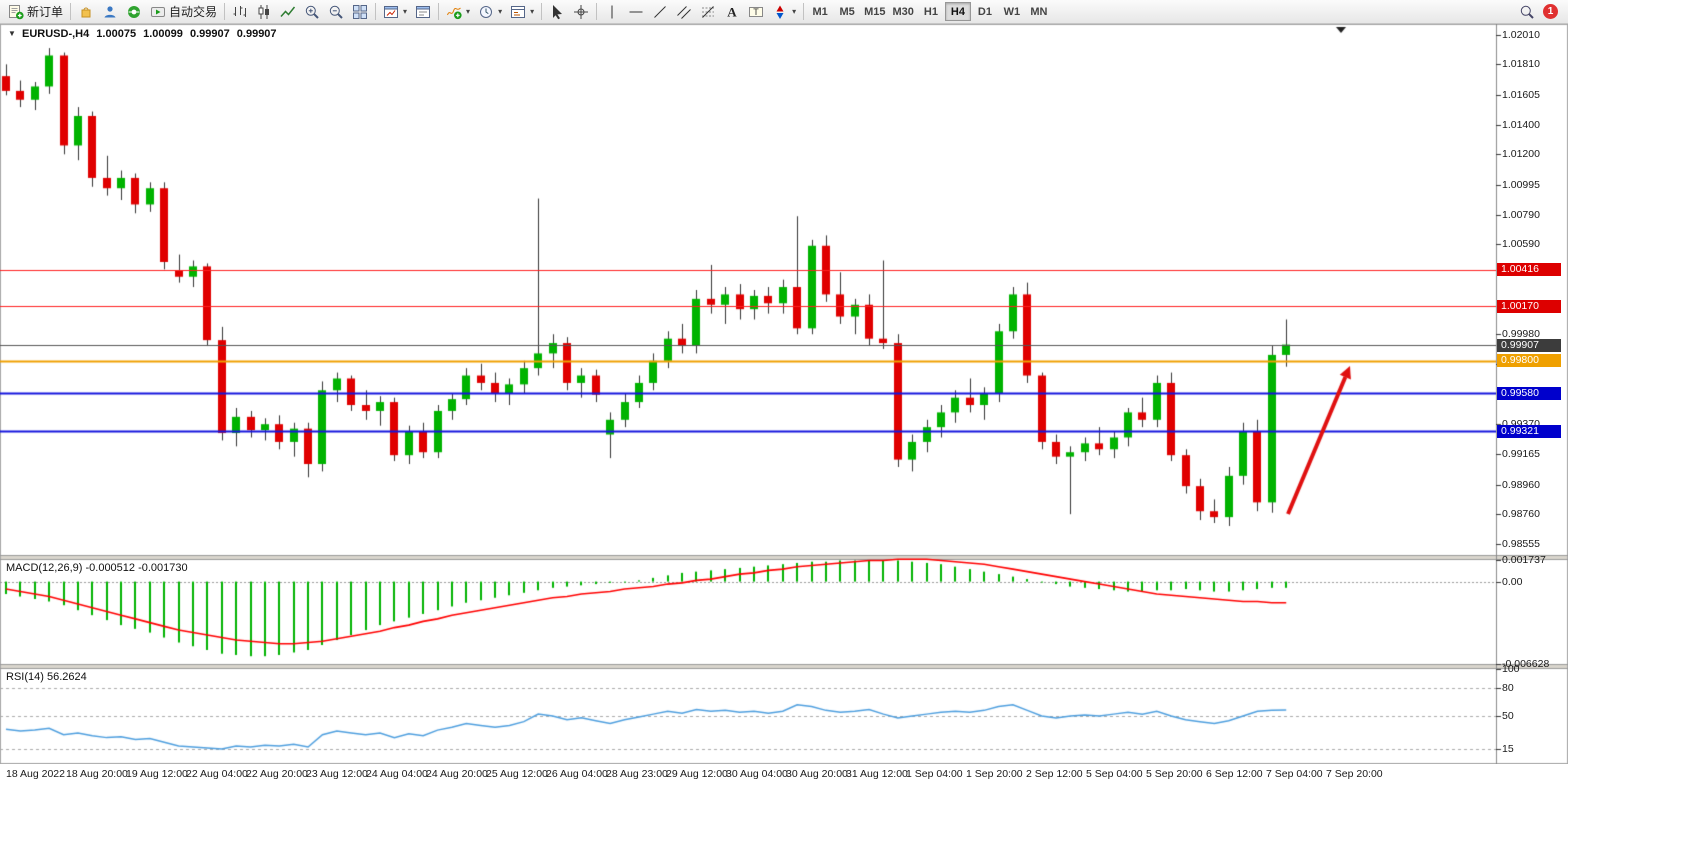  I want to click on fibonacci-icon, so click(708, 11).